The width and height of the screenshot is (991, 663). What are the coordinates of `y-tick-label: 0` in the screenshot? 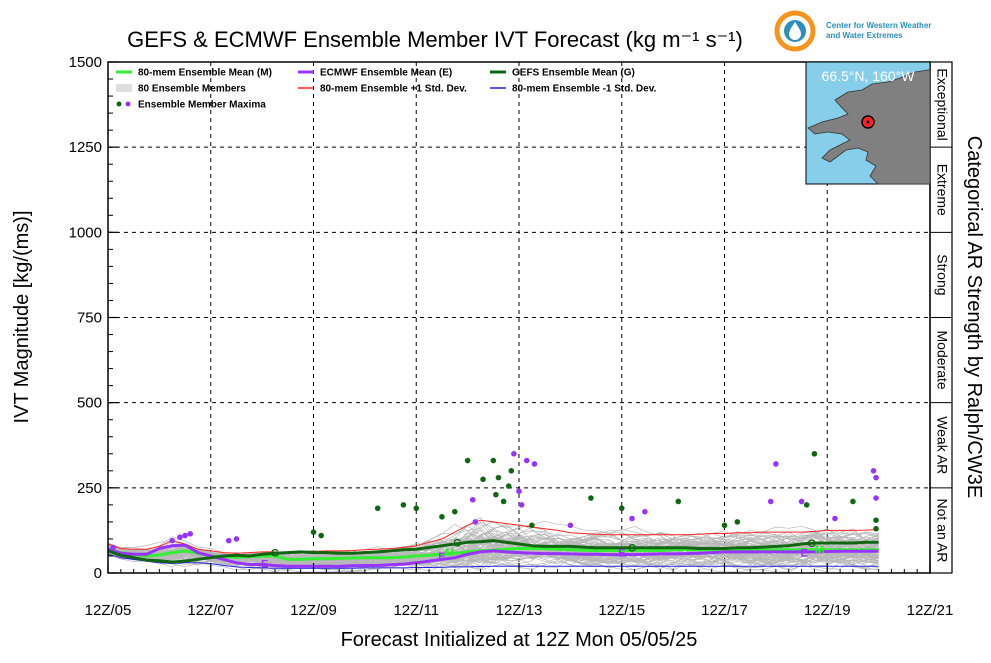 It's located at (98, 573).